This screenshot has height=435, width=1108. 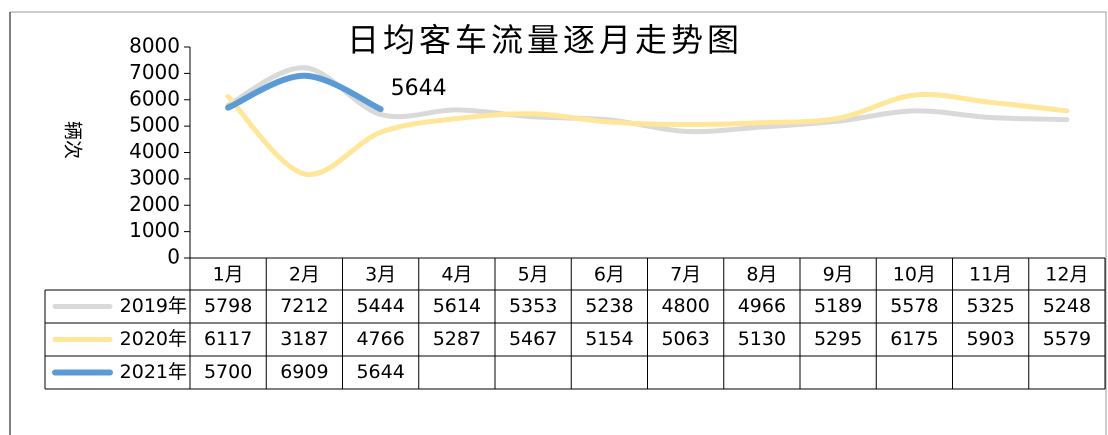 What do you see at coordinates (838, 275) in the screenshot?
I see `x-tick-label: 9月` at bounding box center [838, 275].